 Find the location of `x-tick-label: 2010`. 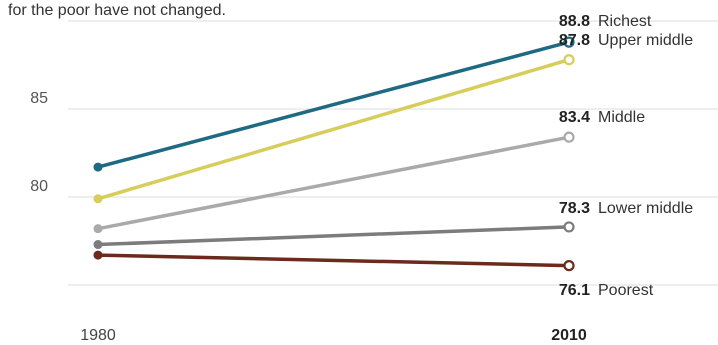

x-tick-label: 2010 is located at coordinates (569, 335).